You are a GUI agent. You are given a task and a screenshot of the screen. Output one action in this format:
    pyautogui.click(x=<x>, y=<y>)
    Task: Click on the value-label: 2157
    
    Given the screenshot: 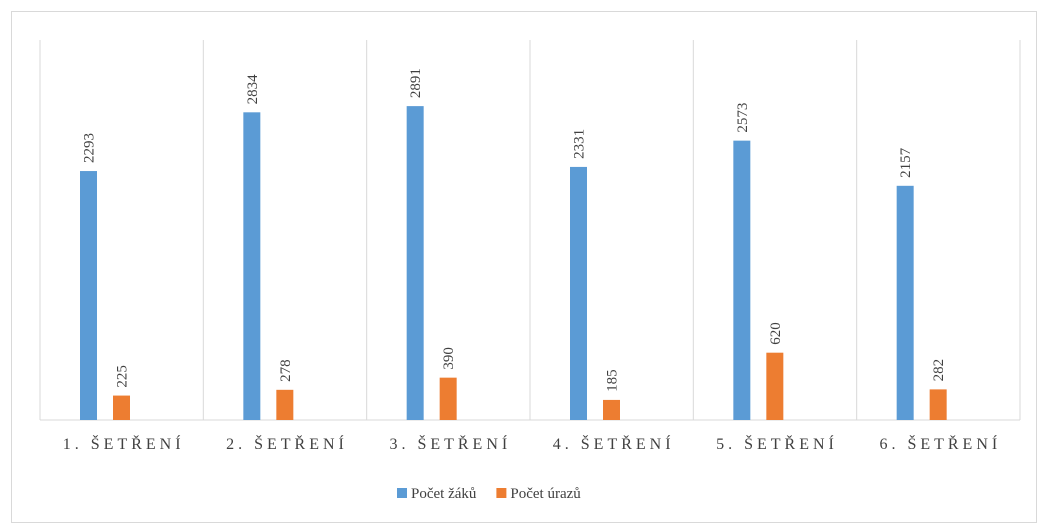 What is the action you would take?
    pyautogui.click(x=906, y=162)
    